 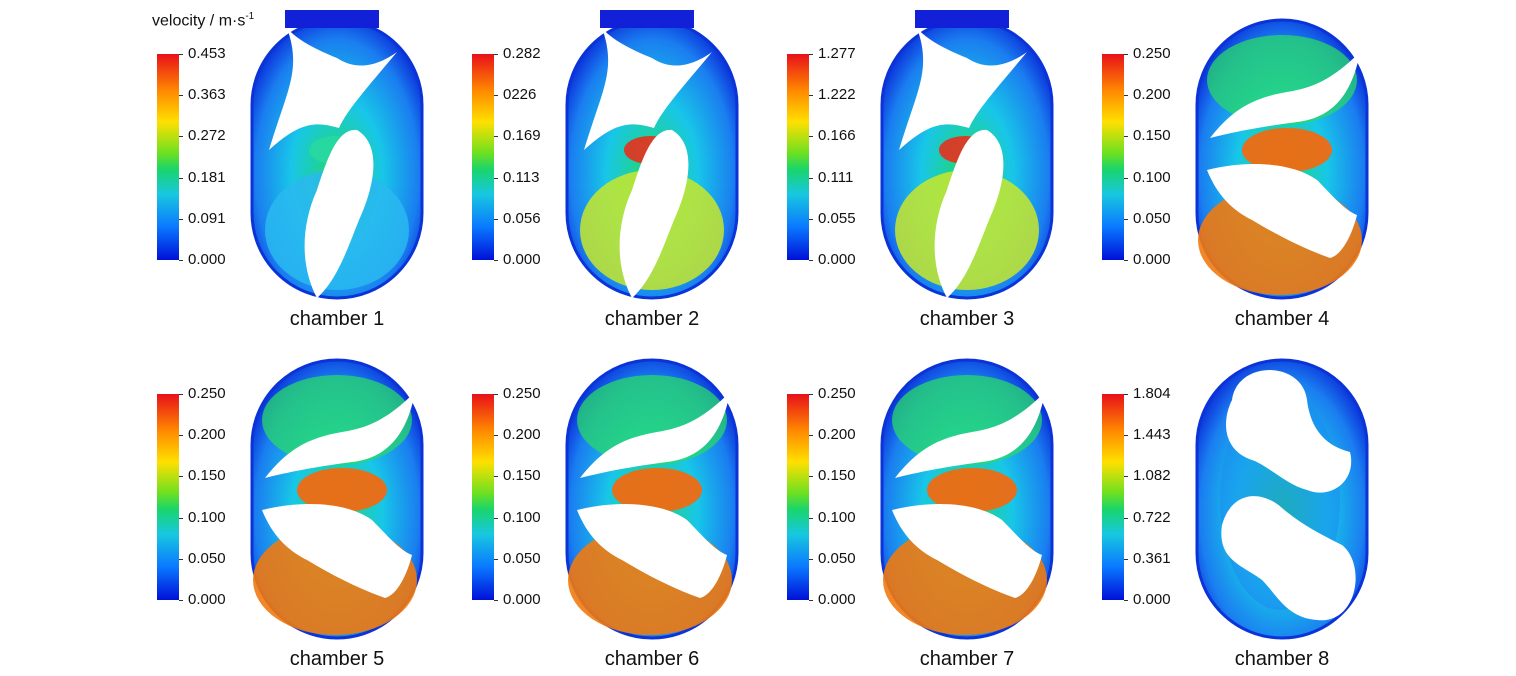 What do you see at coordinates (330, 170) in the screenshot?
I see `chamber-panel: 0.453 0.363 0.272 0.181 0.091 0.000 chamber 1` at bounding box center [330, 170].